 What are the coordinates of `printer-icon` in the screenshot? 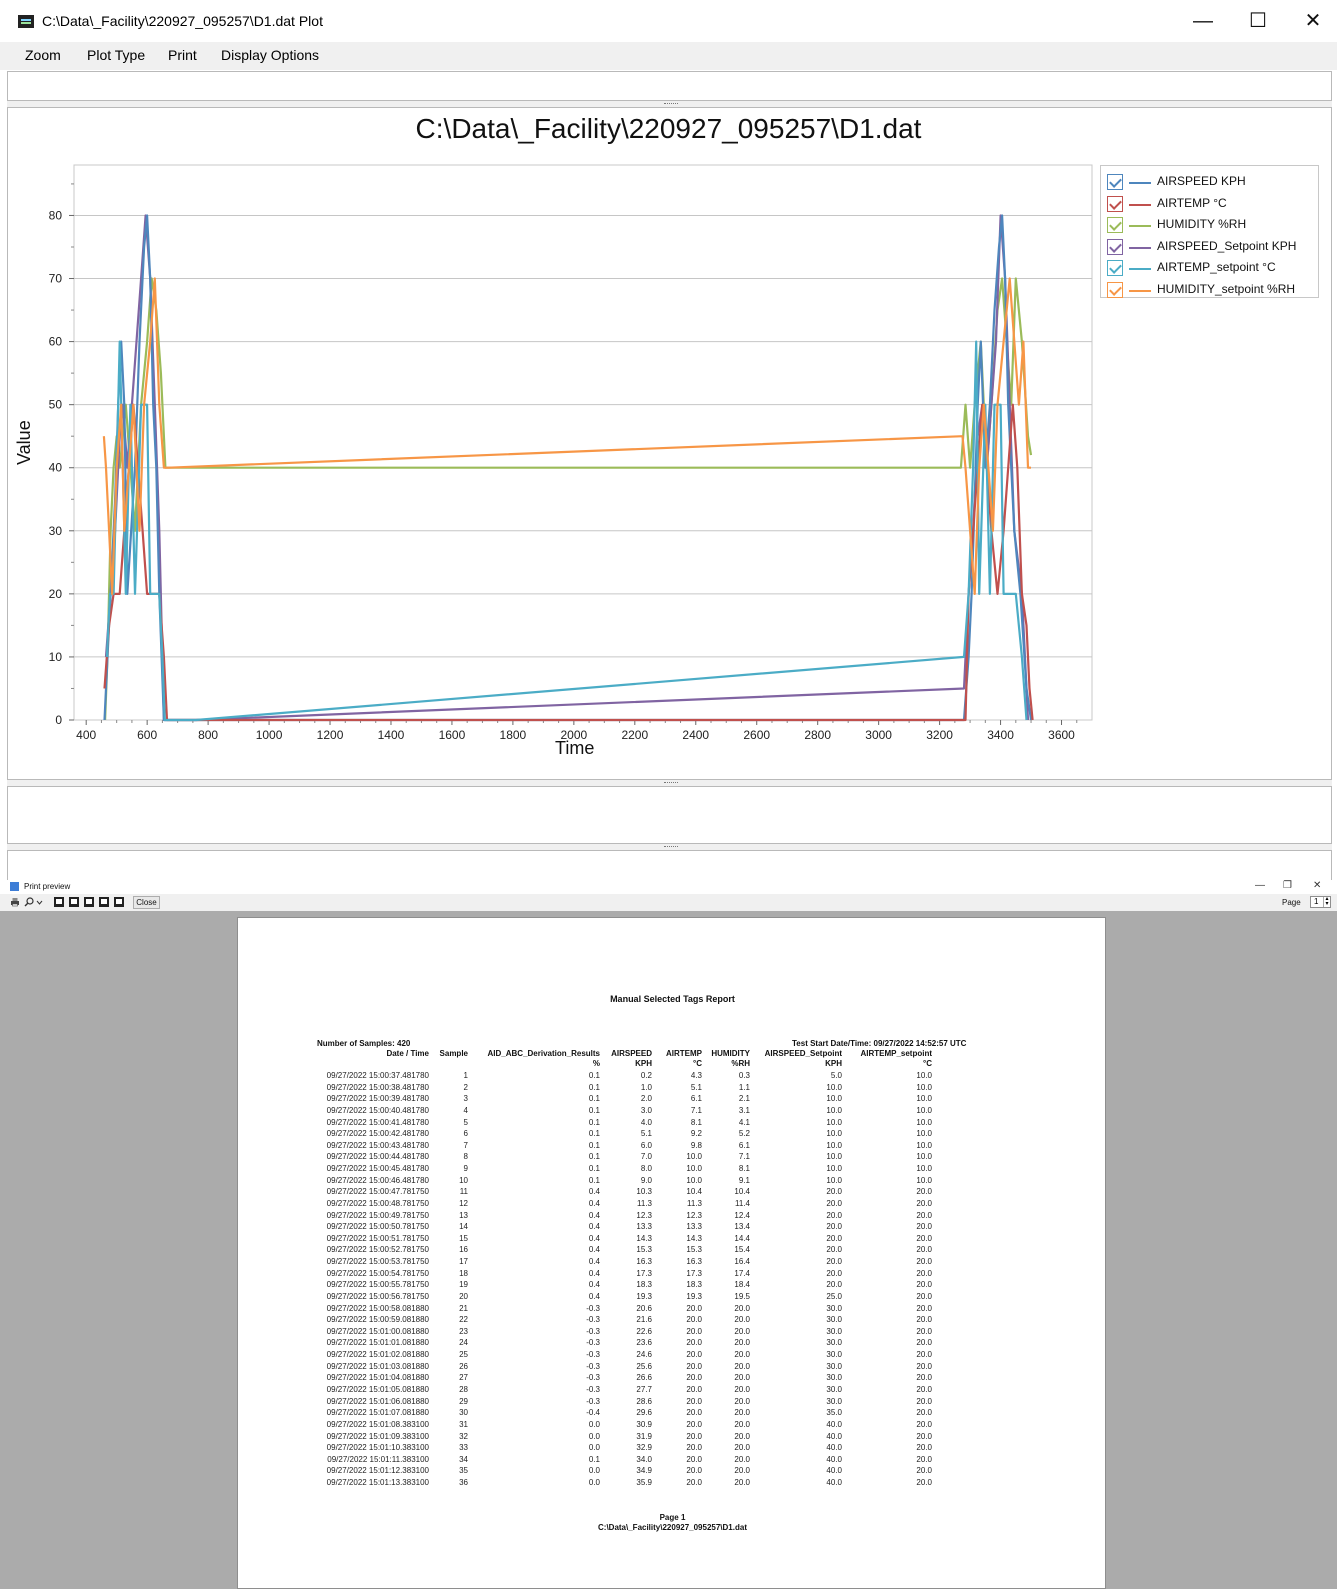 It's located at (15, 902).